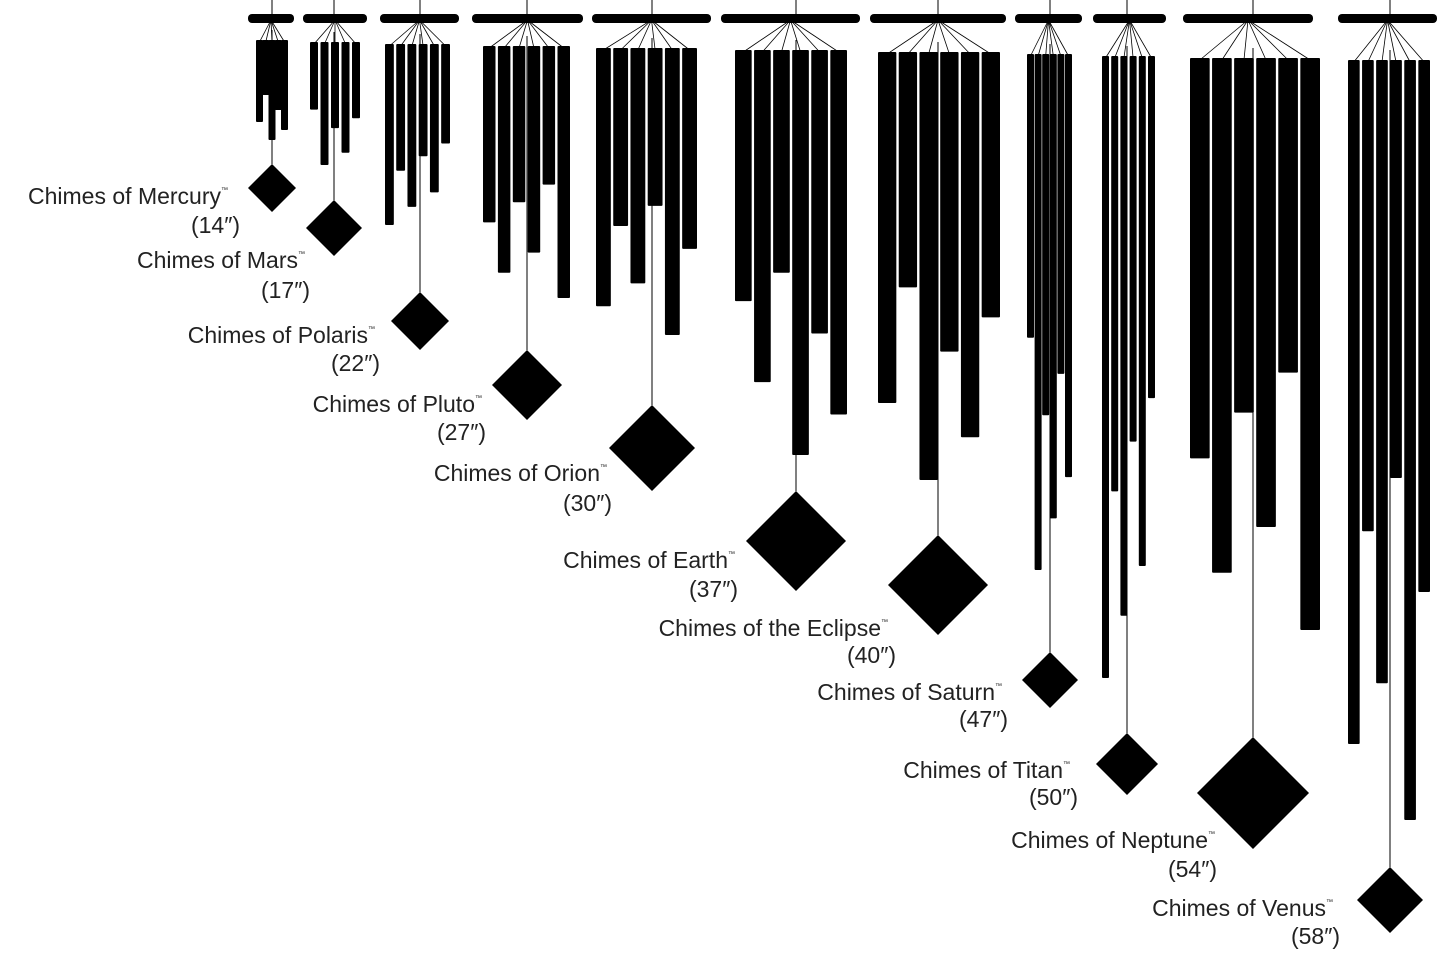 The width and height of the screenshot is (1445, 961). I want to click on chime: Chimes of Polaris™(22″), so click(323, 188).